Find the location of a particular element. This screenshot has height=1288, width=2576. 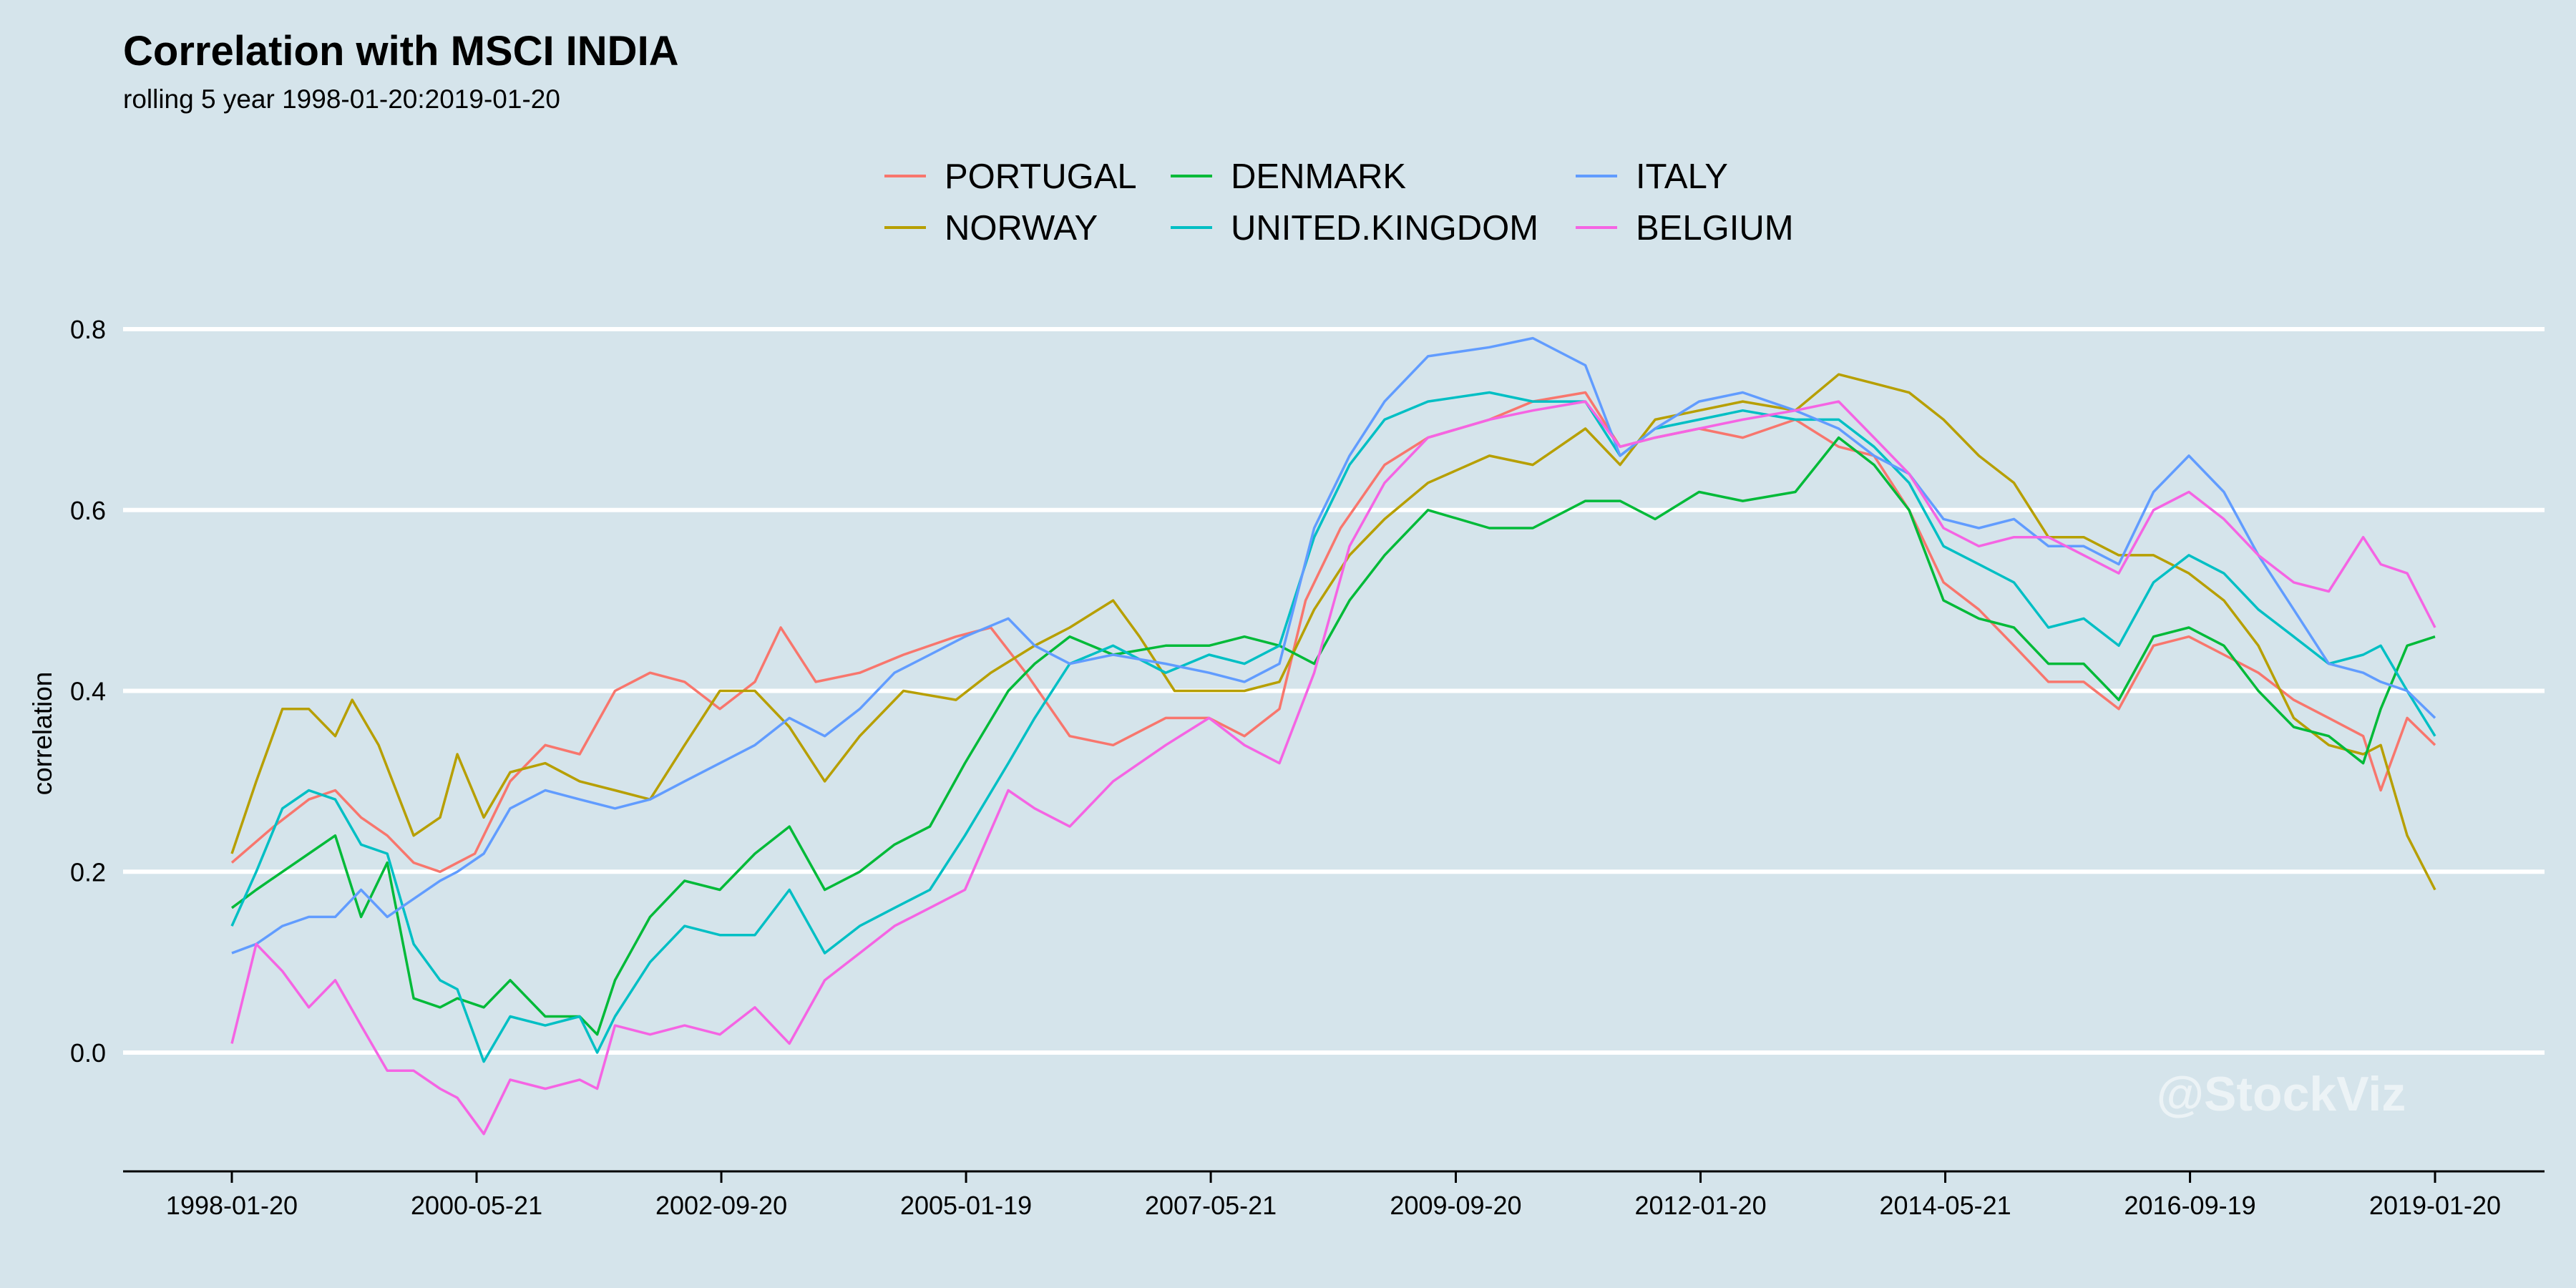

watermark: @StockViz is located at coordinates (2281, 1094).